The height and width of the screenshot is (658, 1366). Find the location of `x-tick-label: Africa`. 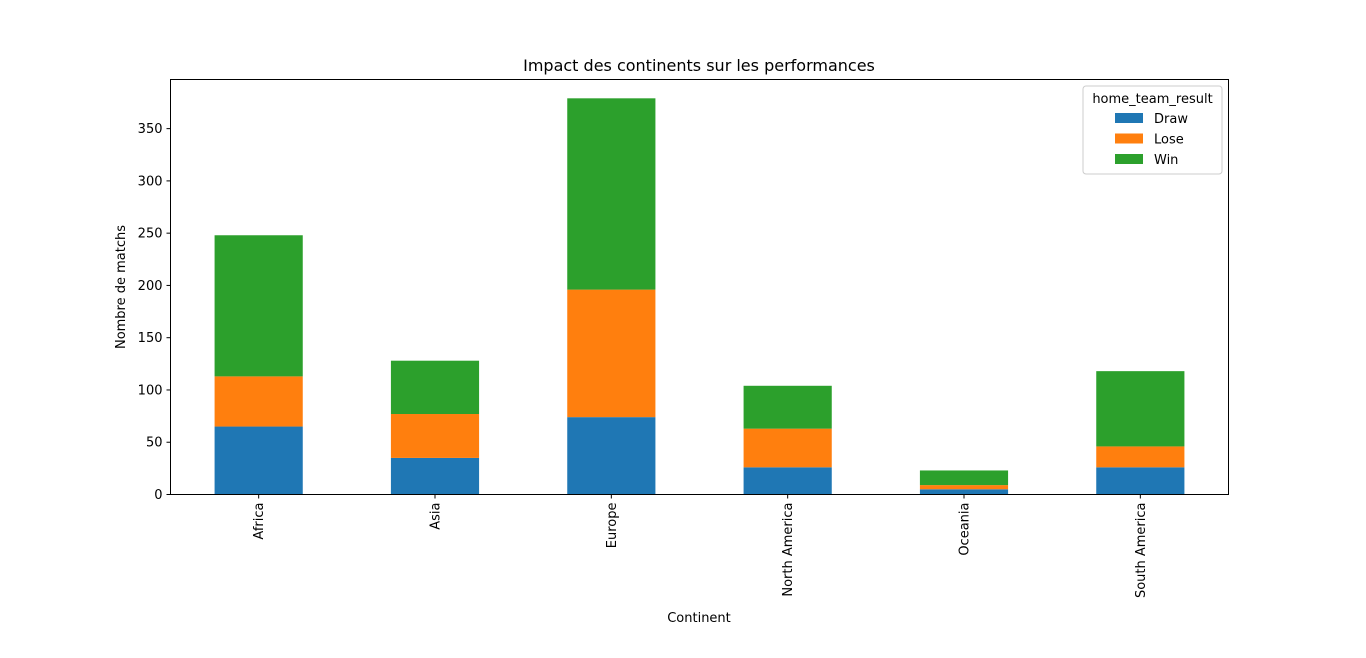

x-tick-label: Africa is located at coordinates (259, 521).